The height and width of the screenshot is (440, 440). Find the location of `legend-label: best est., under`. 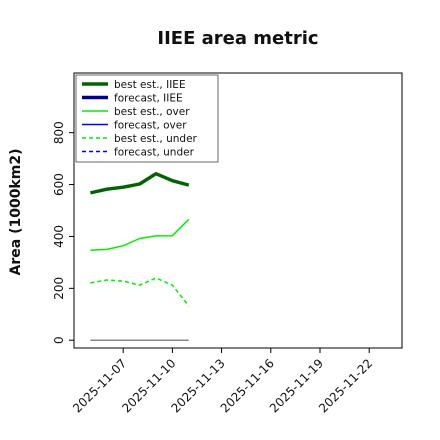

legend-label: best est., under is located at coordinates (156, 139).